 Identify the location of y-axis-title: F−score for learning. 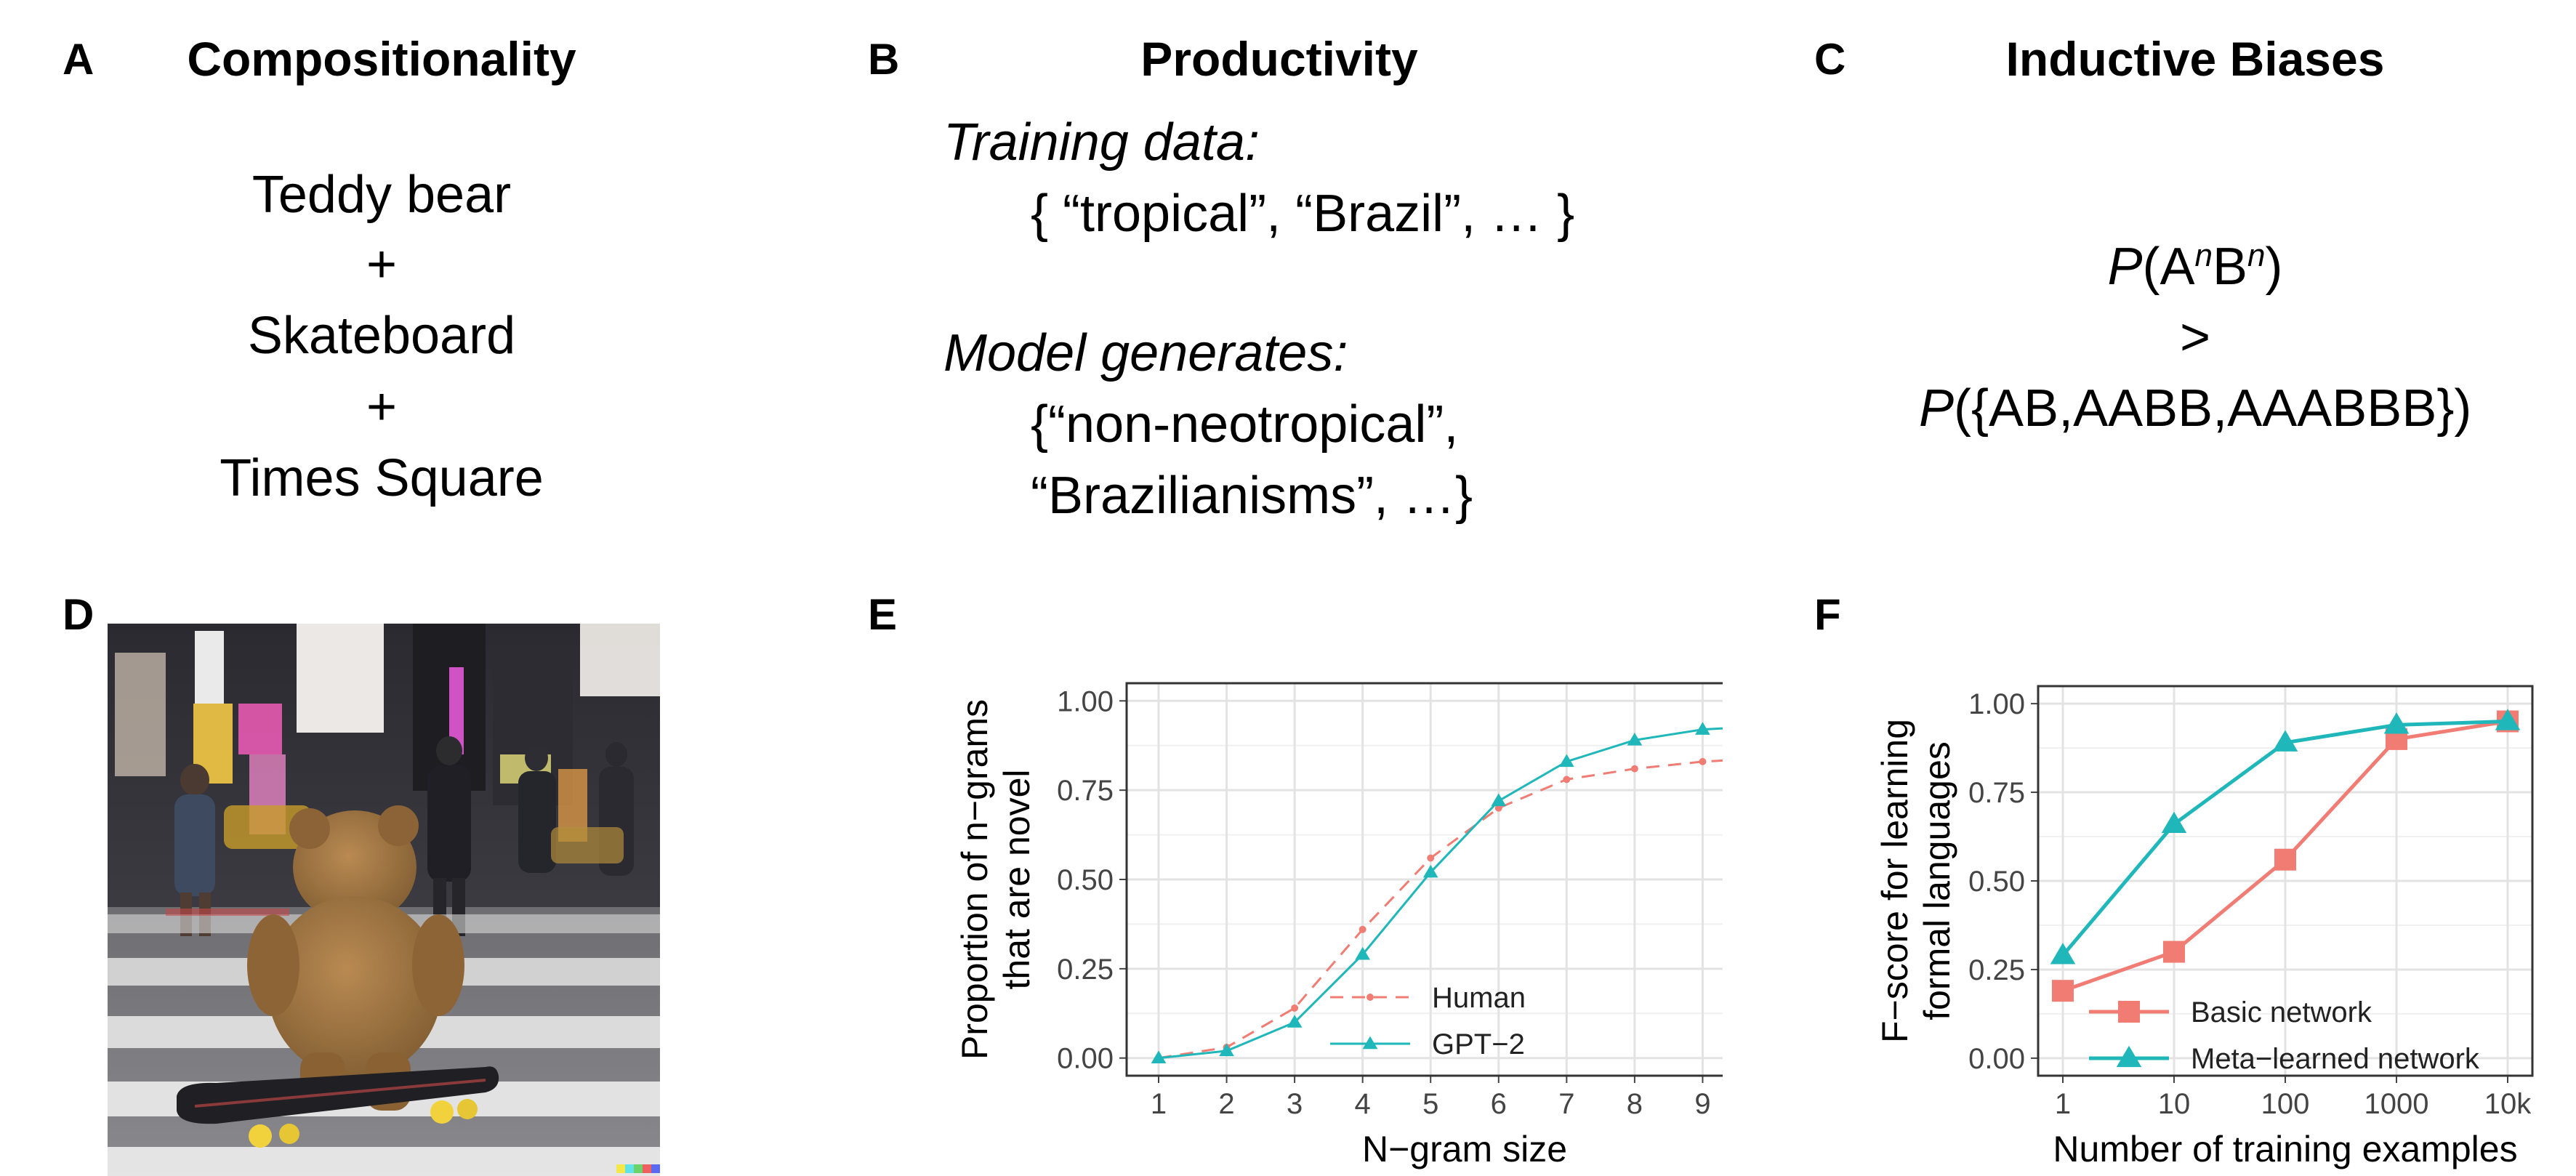
(1895, 881).